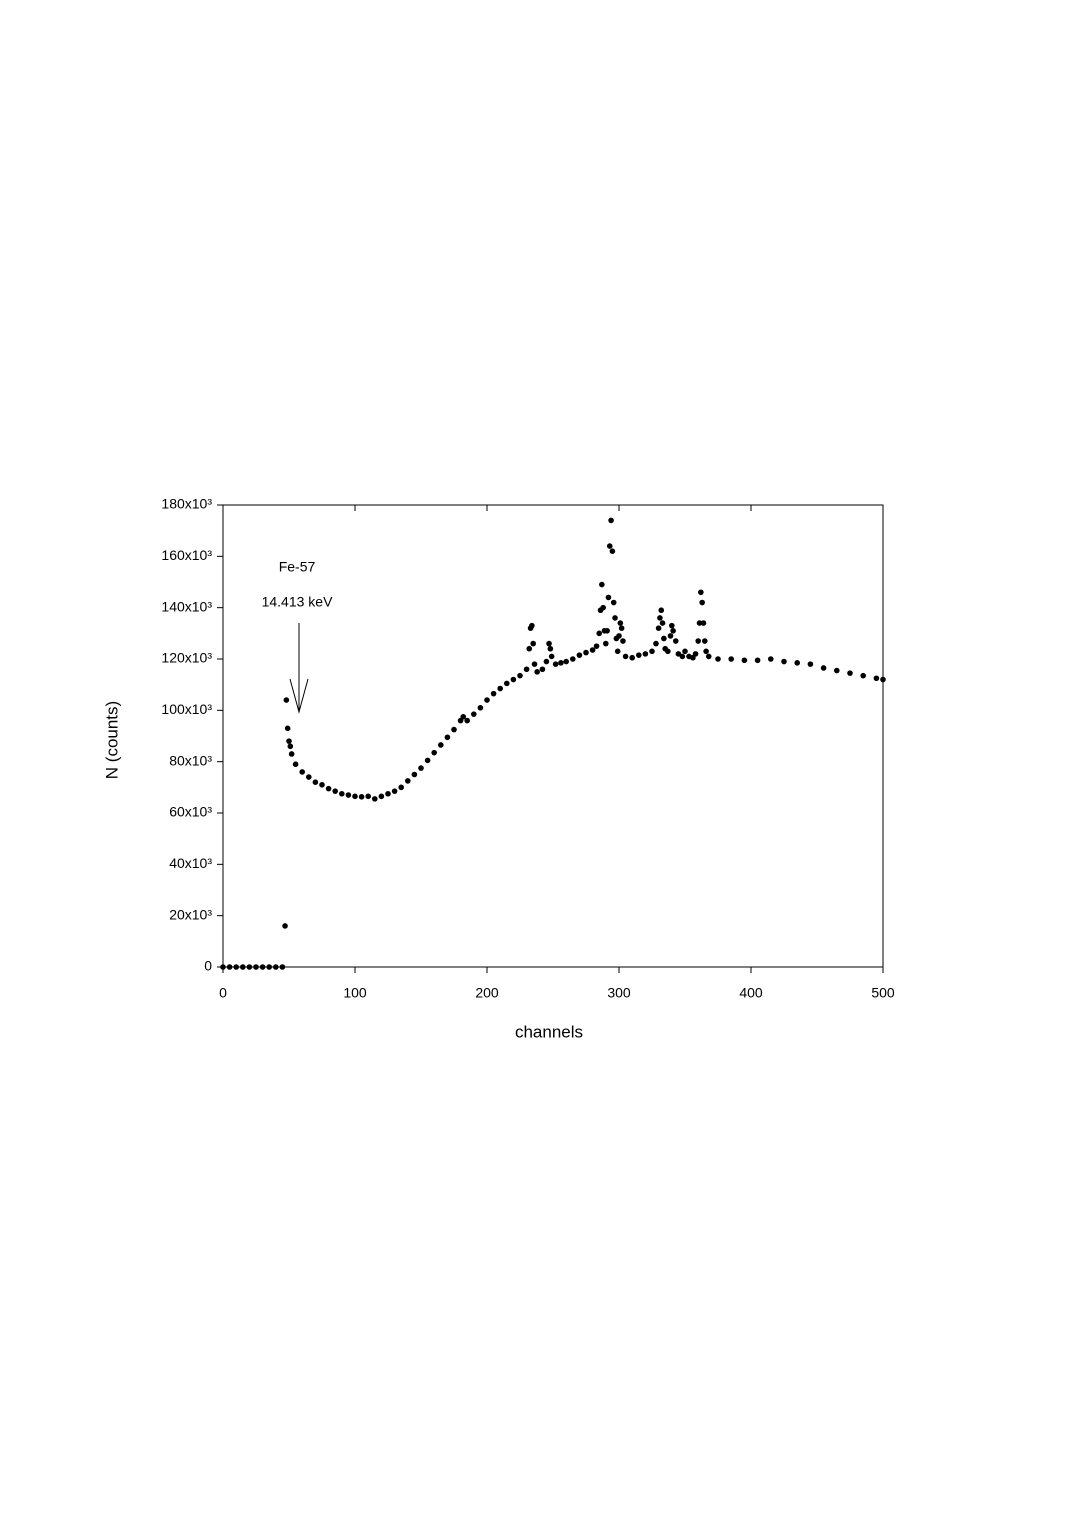  What do you see at coordinates (355, 993) in the screenshot?
I see `x-tick-label: 100` at bounding box center [355, 993].